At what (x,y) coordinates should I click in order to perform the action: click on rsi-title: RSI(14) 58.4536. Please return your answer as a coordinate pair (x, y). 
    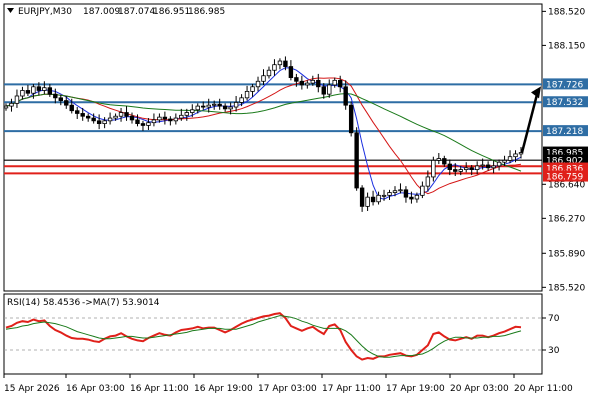
    Looking at the image, I should click on (43, 303).